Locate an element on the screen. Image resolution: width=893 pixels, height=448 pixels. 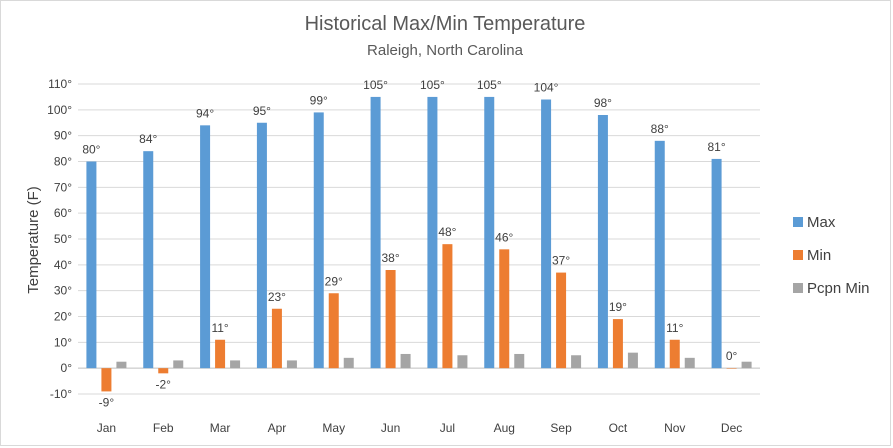
data-label-min: 23° is located at coordinates (277, 297).